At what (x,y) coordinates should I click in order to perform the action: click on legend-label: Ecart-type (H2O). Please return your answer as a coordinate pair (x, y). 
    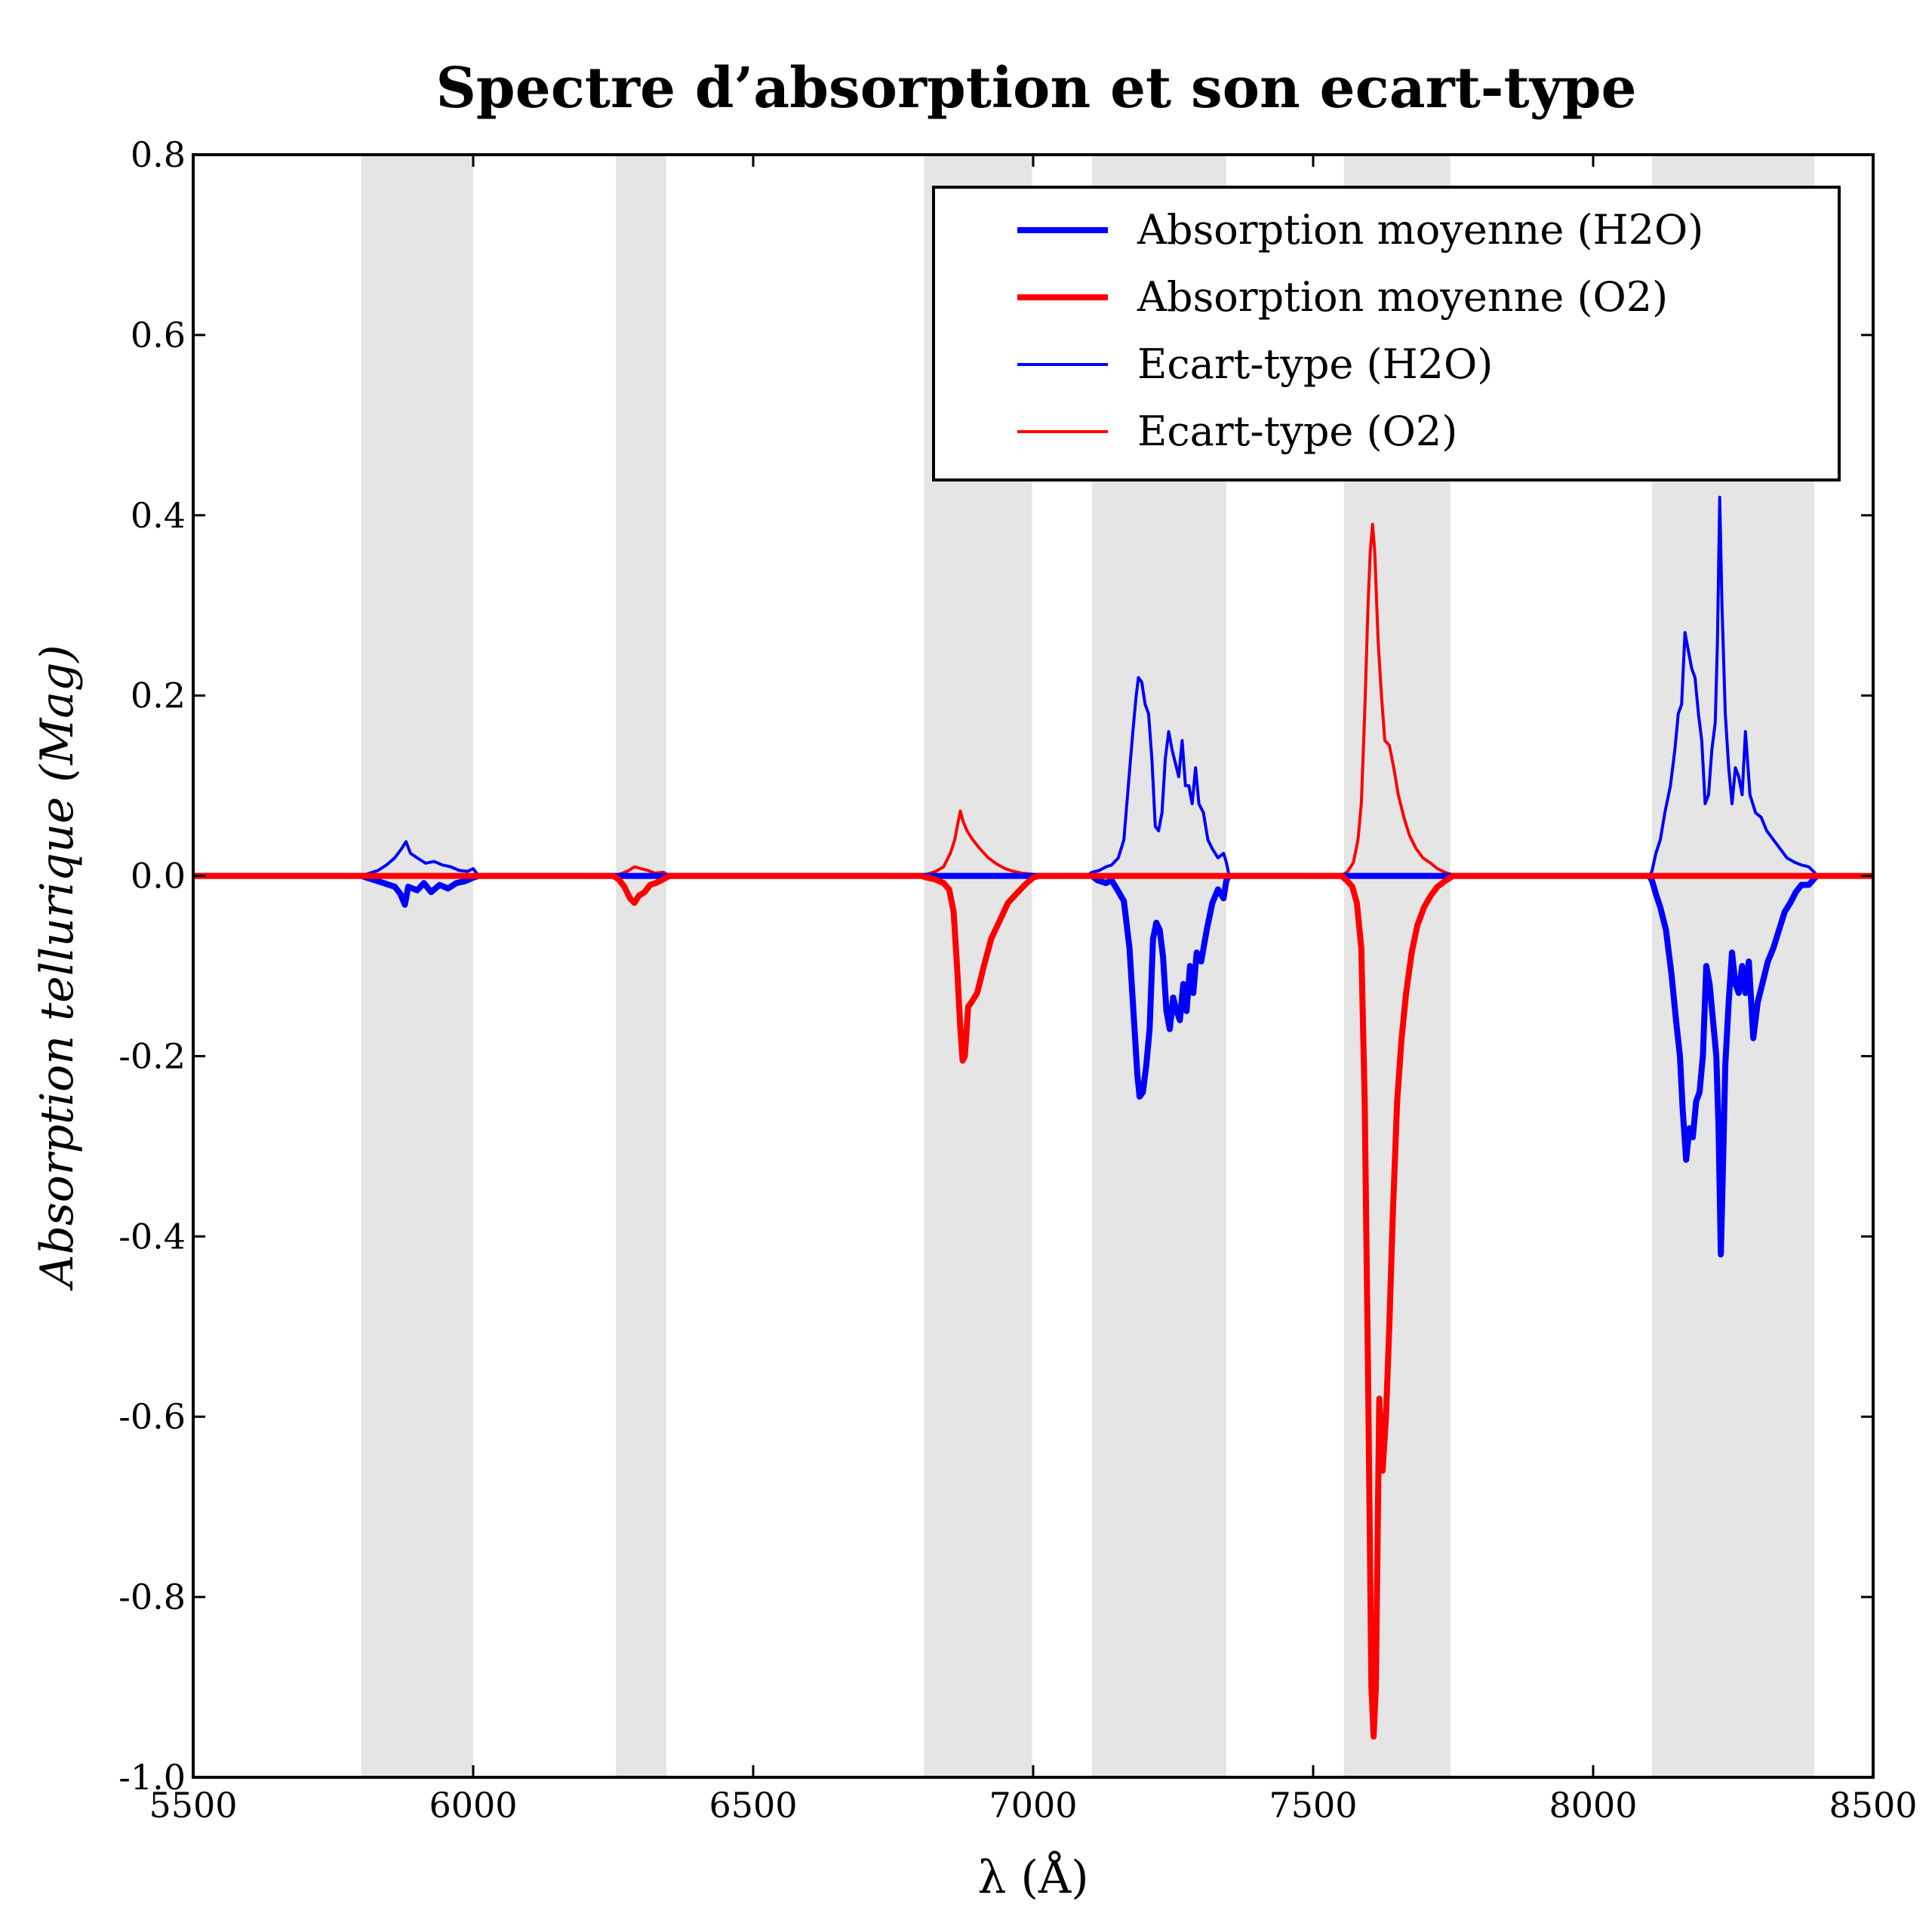
    Looking at the image, I should click on (1315, 364).